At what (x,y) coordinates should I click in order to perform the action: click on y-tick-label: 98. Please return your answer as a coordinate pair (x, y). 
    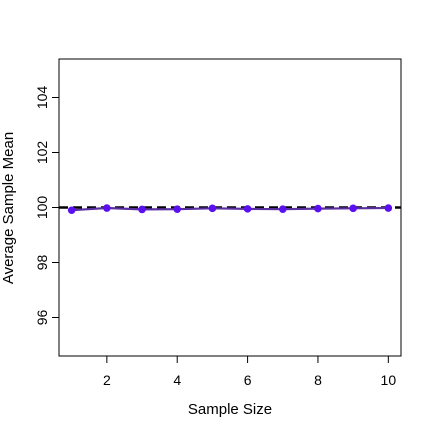
    Looking at the image, I should click on (42, 263).